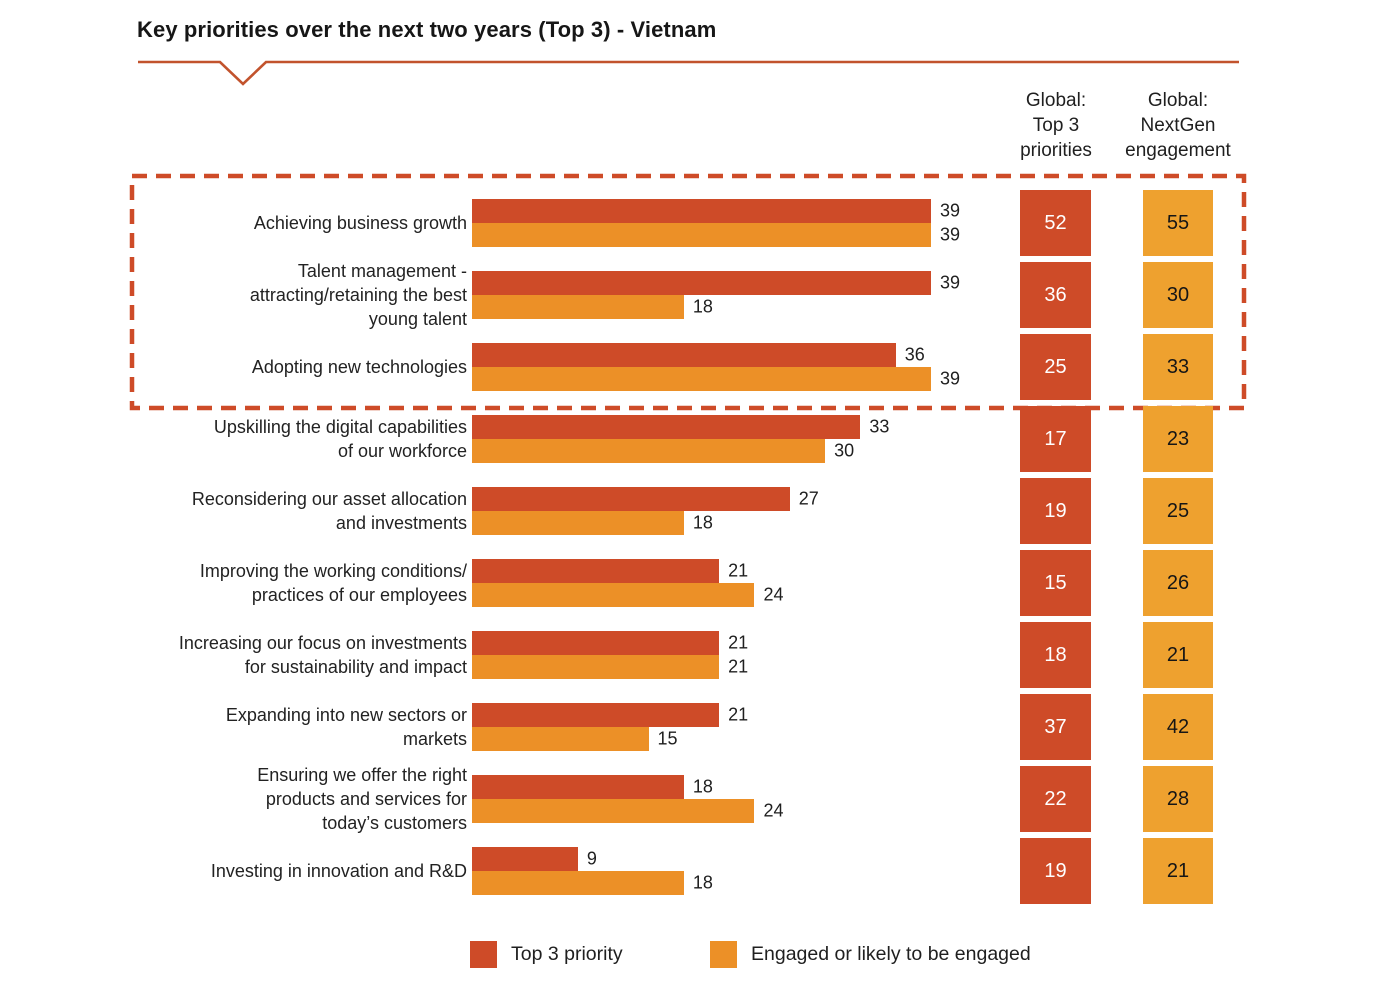 This screenshot has height=990, width=1374. Describe the element at coordinates (359, 367) in the screenshot. I see `category-label: Adopting new technologies` at that location.